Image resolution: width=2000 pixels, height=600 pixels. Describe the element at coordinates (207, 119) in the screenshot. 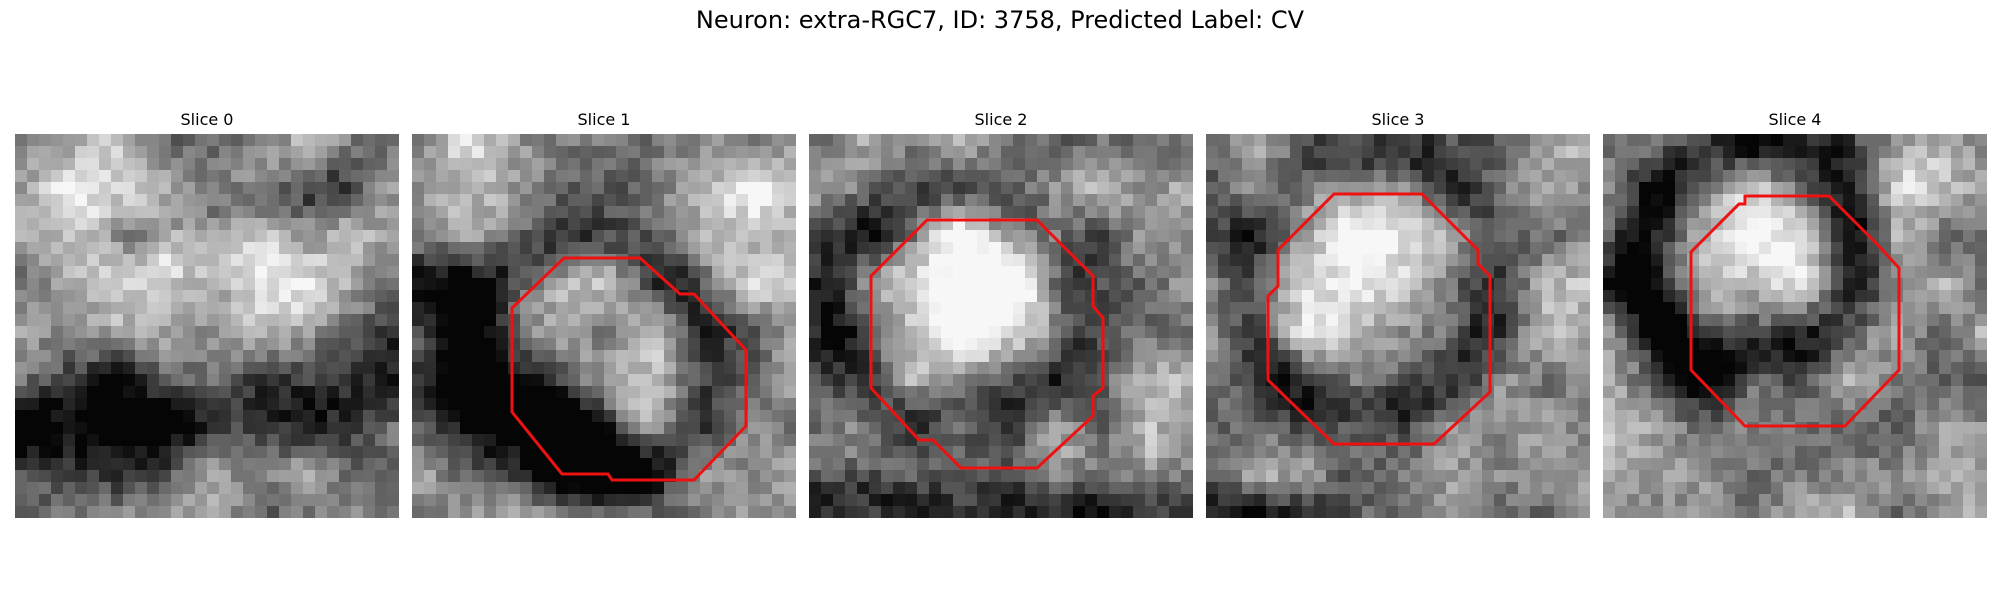

I see `panel-title-slice-0: Slice 0` at that location.